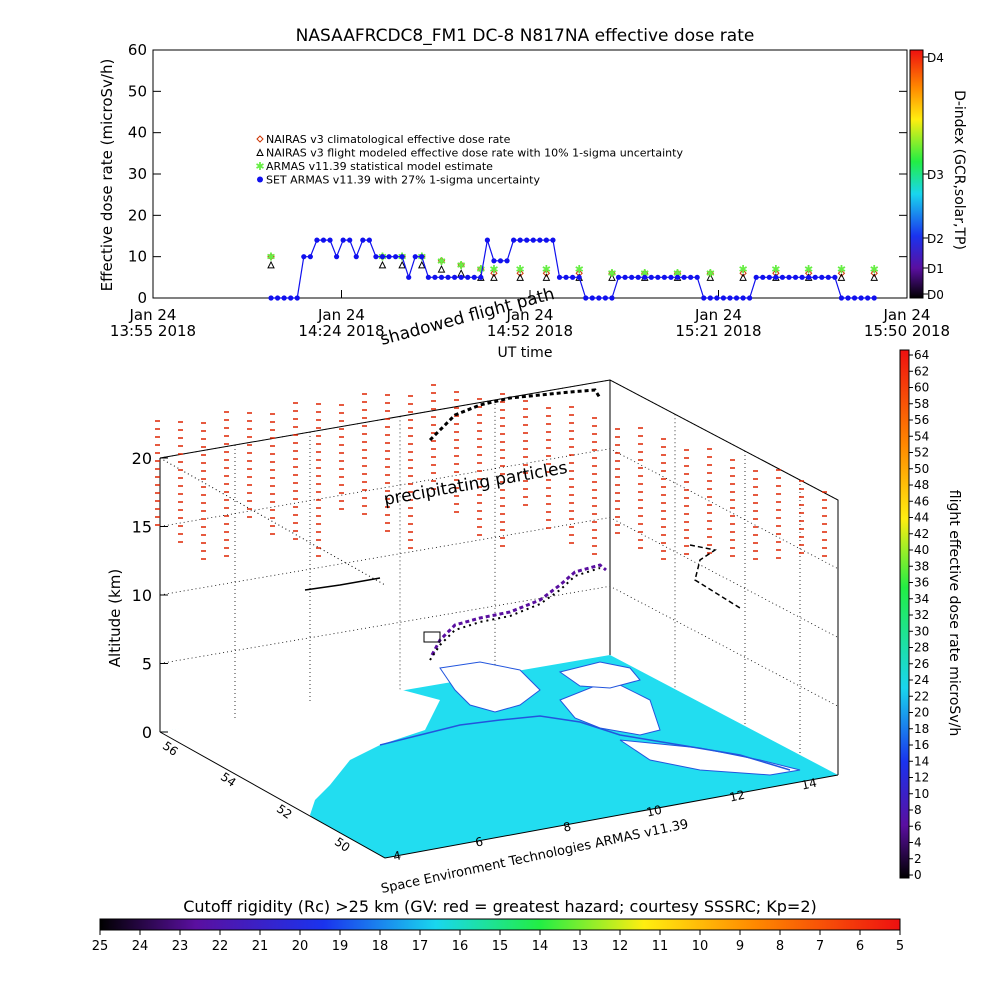  Describe the element at coordinates (100, 946) in the screenshot. I see `cutoff-tick-label: 25` at that location.